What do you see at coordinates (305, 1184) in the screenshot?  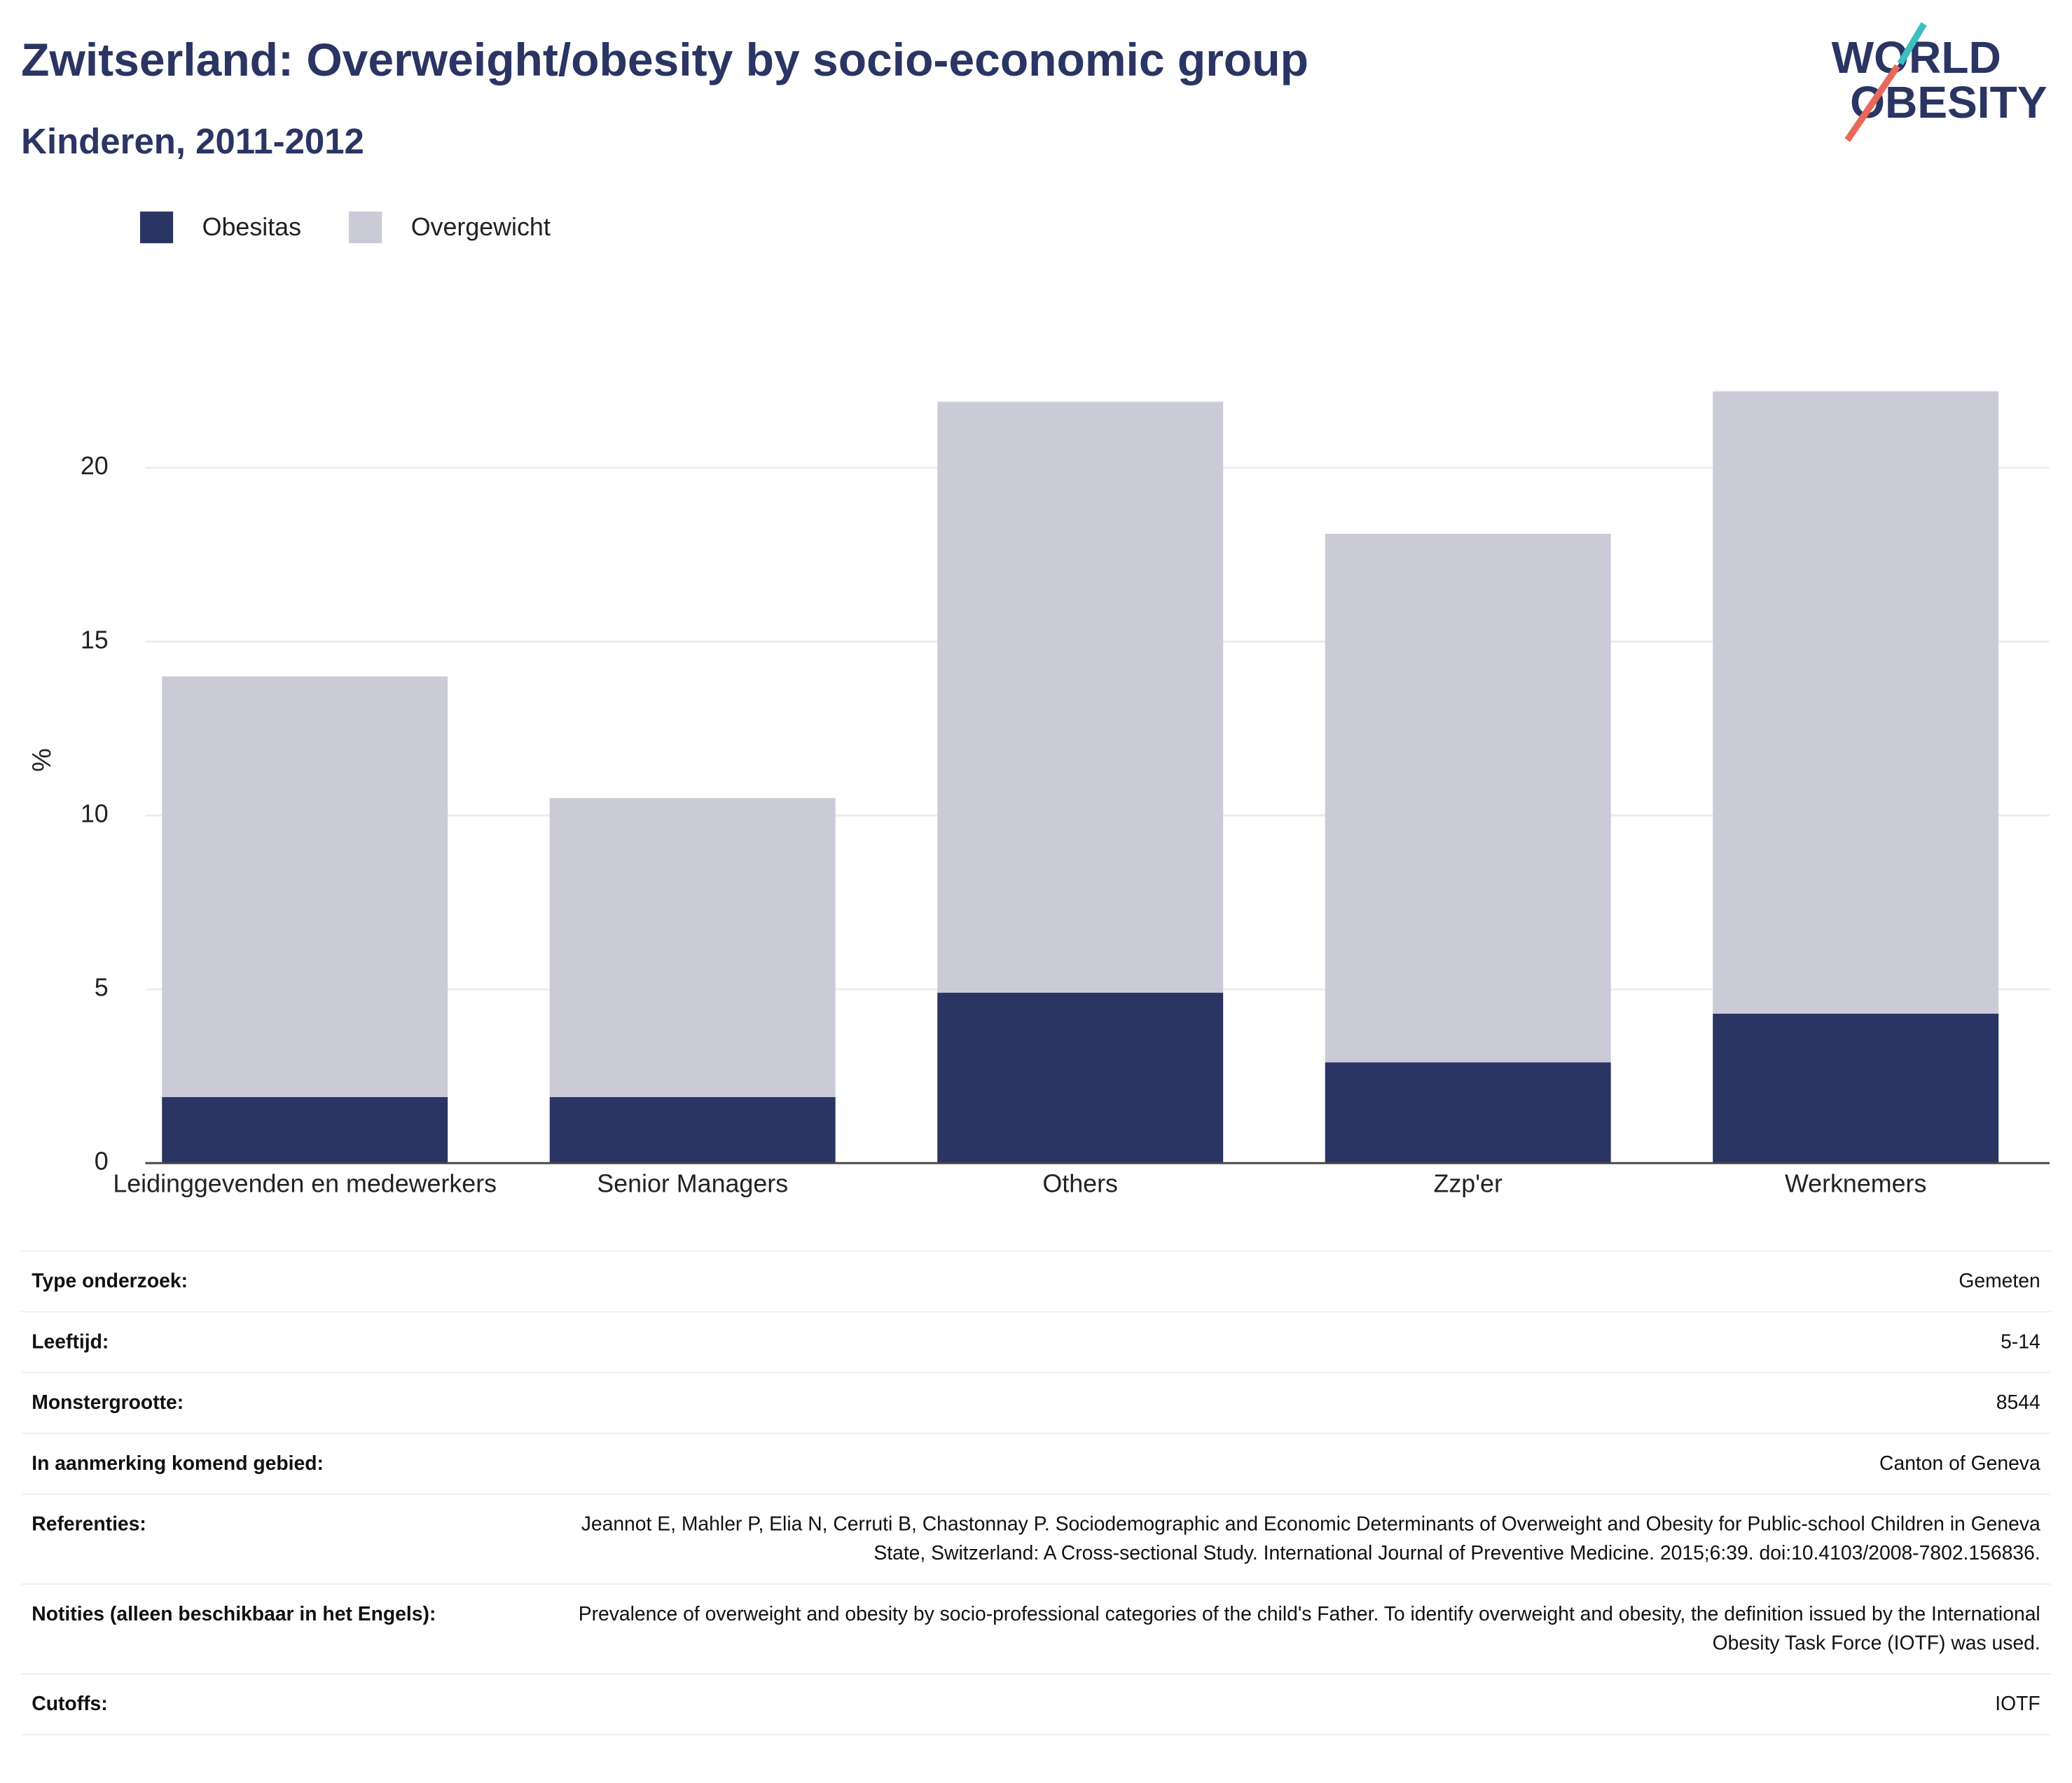 I see `x-tick-label: Leidinggevenden en medewerkers` at bounding box center [305, 1184].